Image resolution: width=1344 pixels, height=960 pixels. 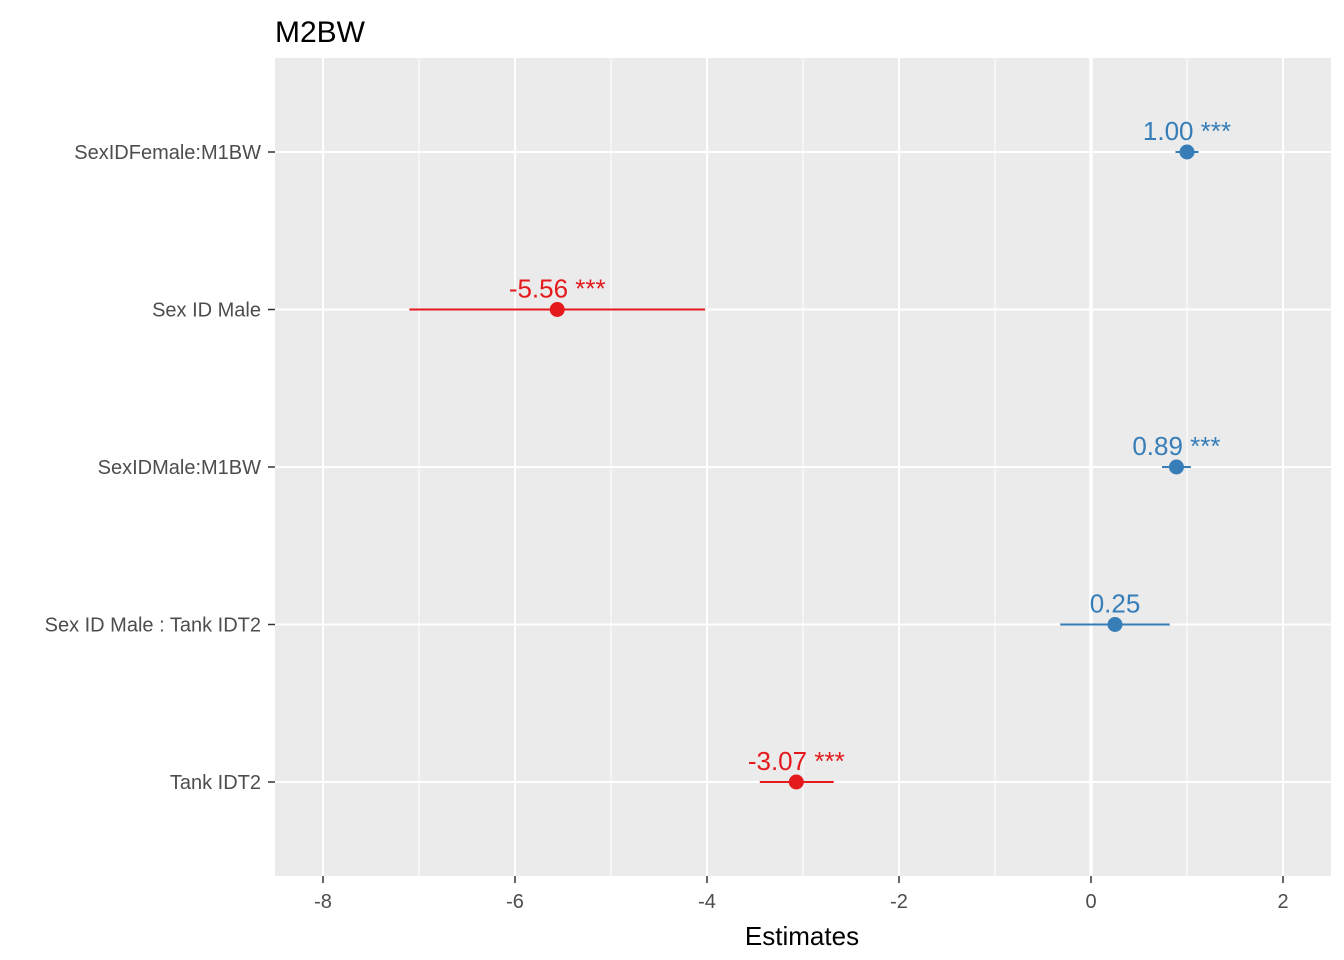 What do you see at coordinates (1187, 131) in the screenshot?
I see `estimate-value-label: 1.00 ***` at bounding box center [1187, 131].